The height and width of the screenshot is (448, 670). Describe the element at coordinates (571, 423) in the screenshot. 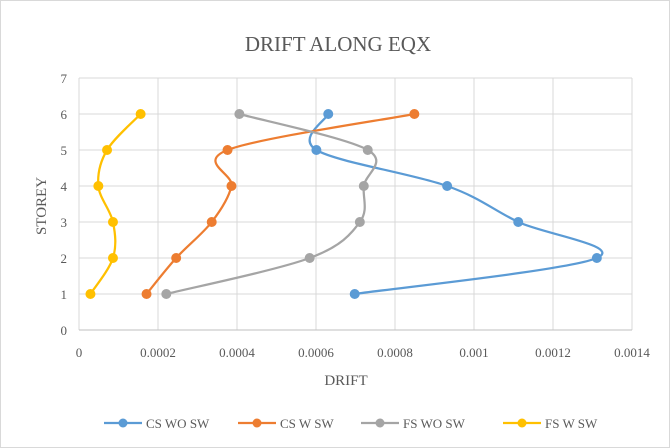

I see `legend-label: FS W SW` at that location.